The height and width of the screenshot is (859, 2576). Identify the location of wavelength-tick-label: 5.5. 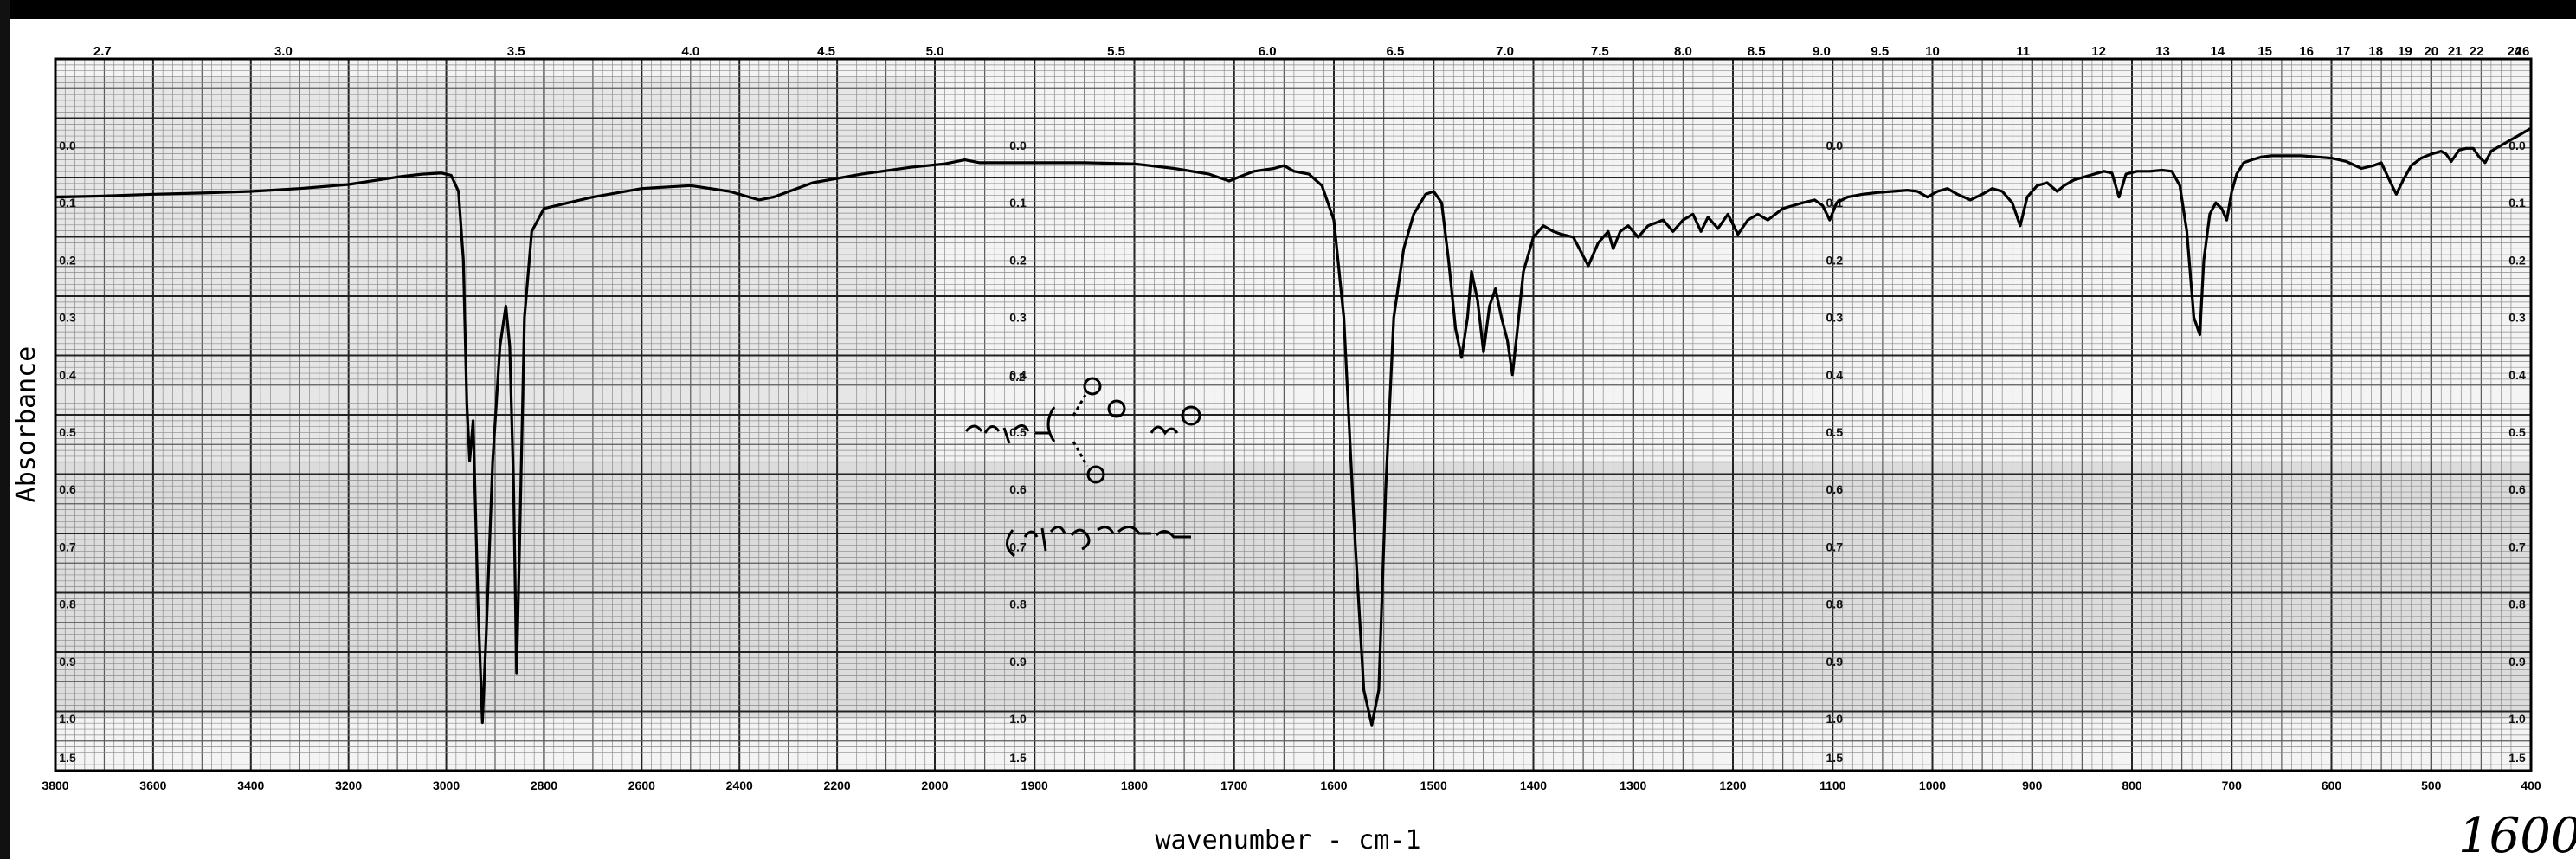
(1116, 52).